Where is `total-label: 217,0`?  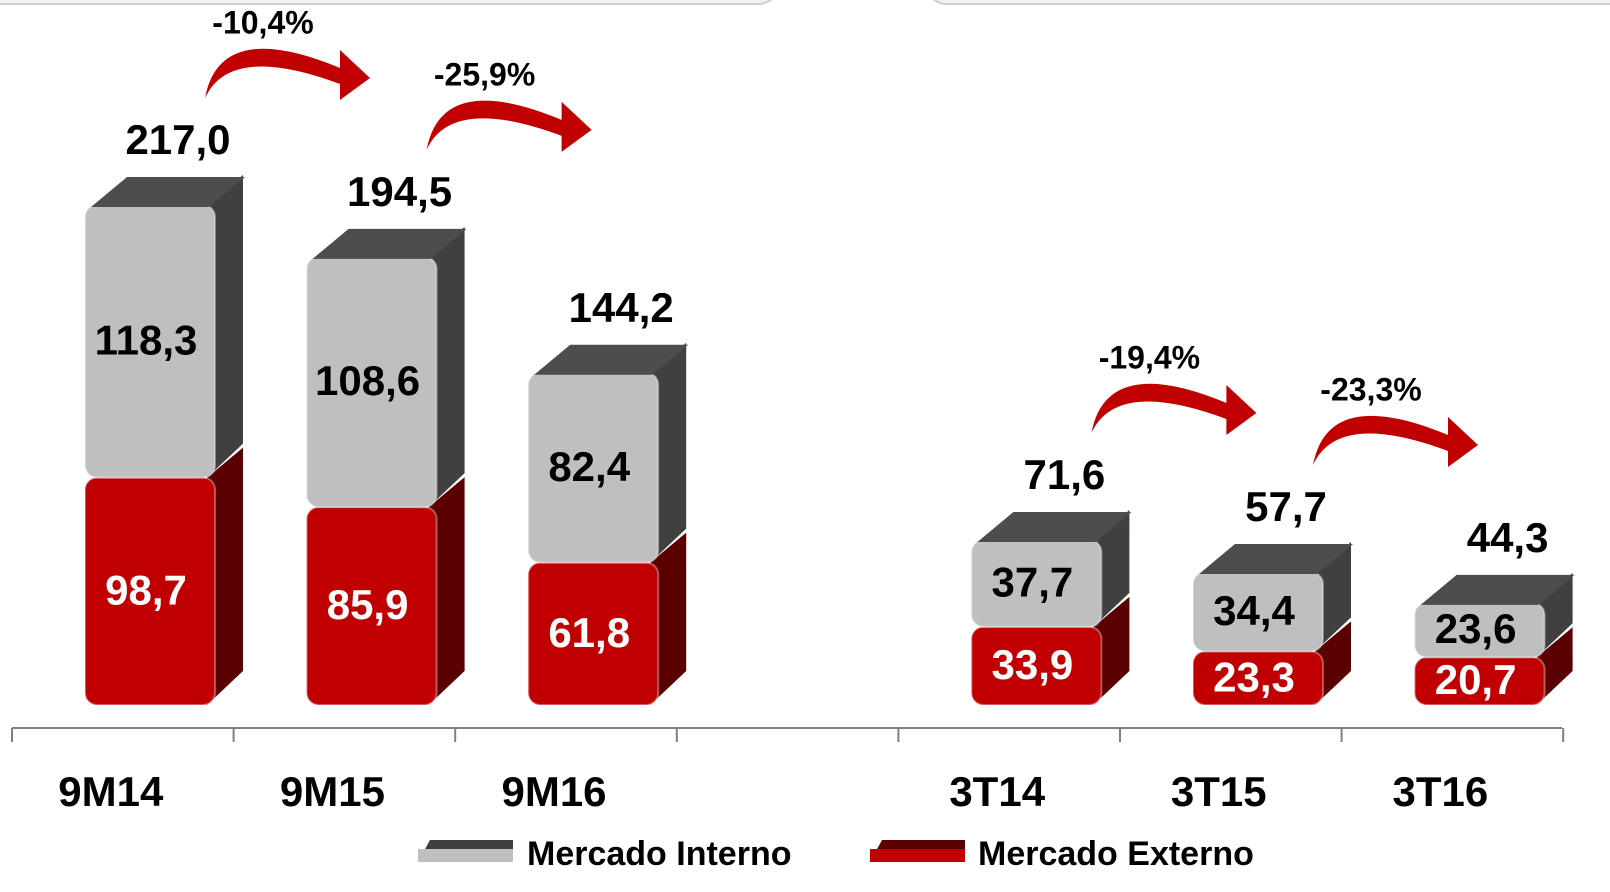 total-label: 217,0 is located at coordinates (177, 139).